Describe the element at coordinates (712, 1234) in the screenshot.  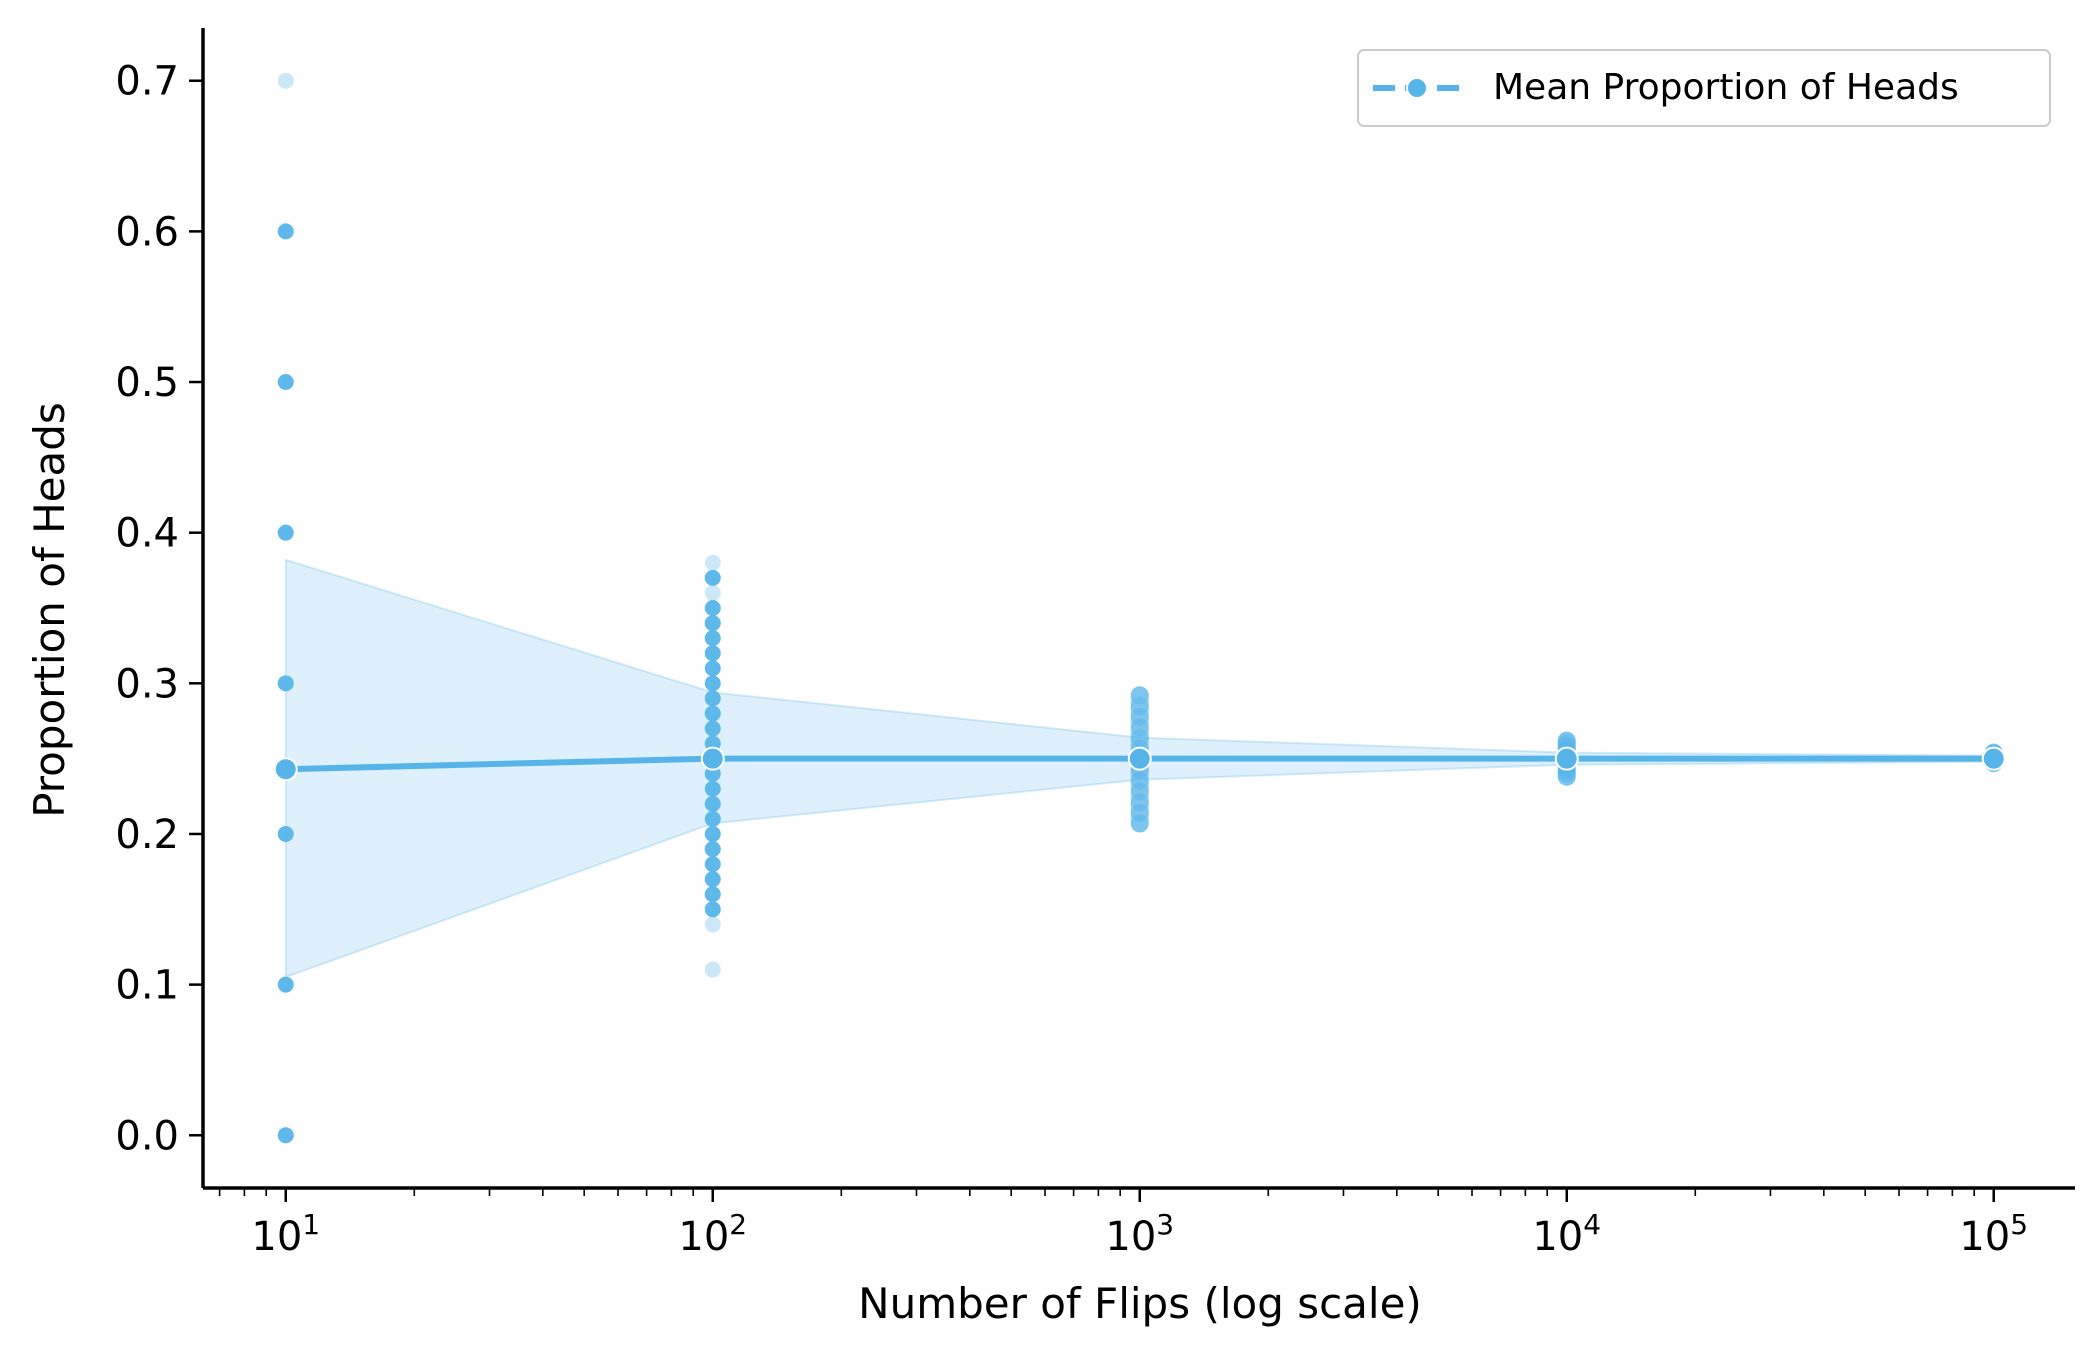
I see `x-tick-label: 10²` at that location.